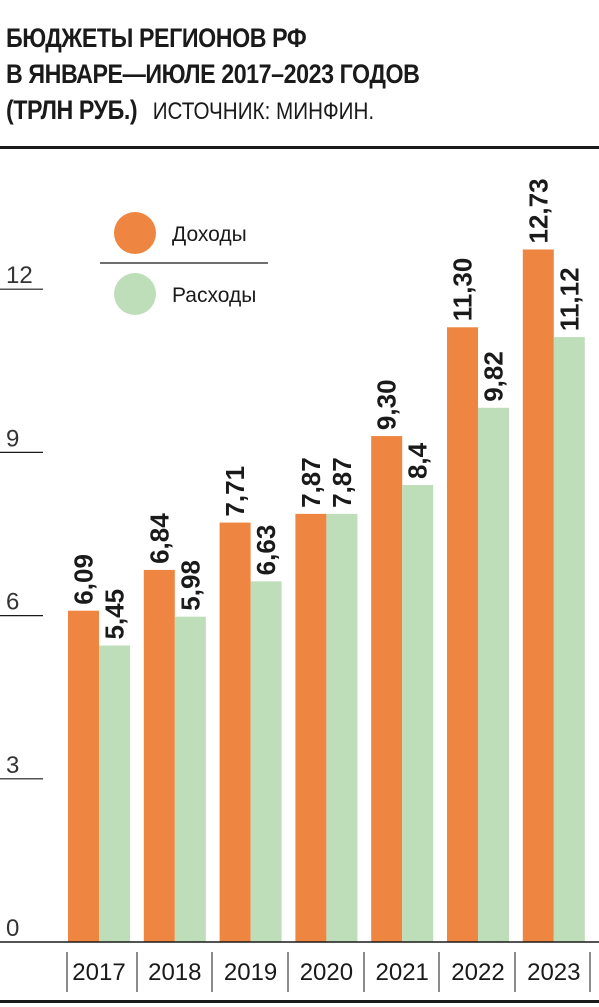  Describe the element at coordinates (156, 38) in the screenshot. I see `chart-title-line-1: БЮДЖЕТЫ РЕГИОНОВ РФ` at that location.